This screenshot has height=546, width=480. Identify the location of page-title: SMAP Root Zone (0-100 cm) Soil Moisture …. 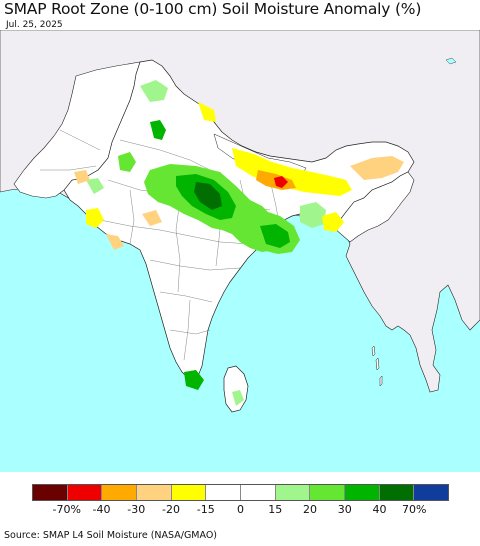
(213, 9).